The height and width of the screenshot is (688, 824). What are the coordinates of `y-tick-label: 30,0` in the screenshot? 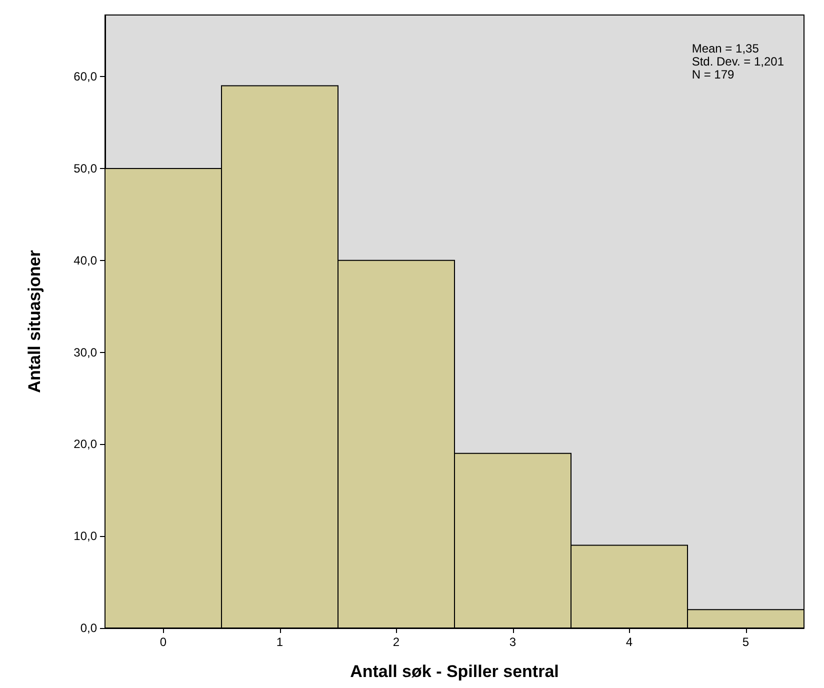 It's located at (86, 352).